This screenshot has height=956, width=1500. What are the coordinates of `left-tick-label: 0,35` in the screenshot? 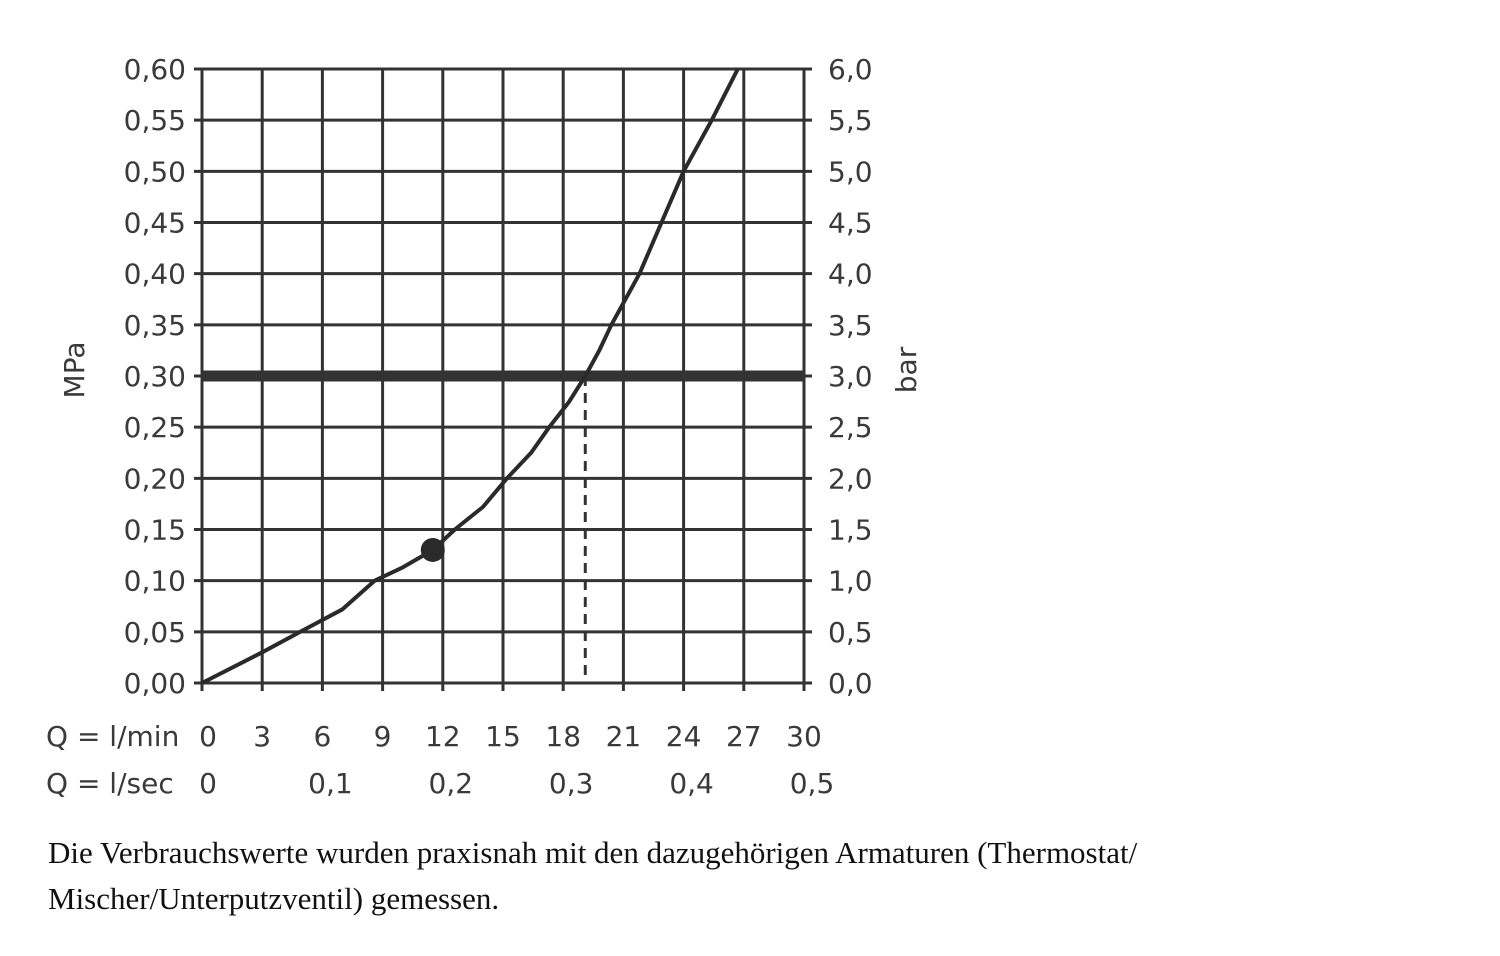 It's located at (155, 325).